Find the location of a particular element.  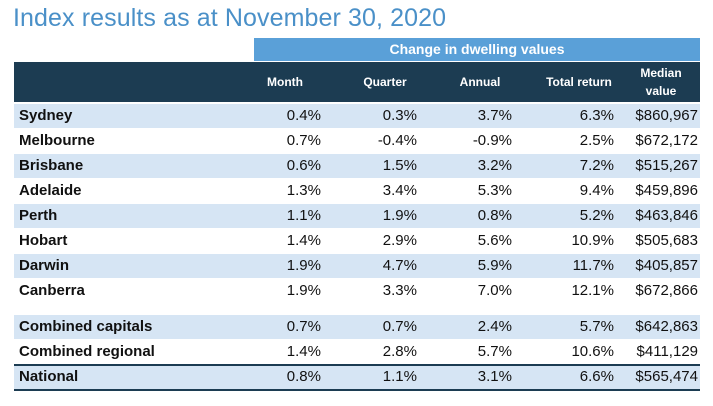

cell-annual: 5.3% is located at coordinates (494, 190).